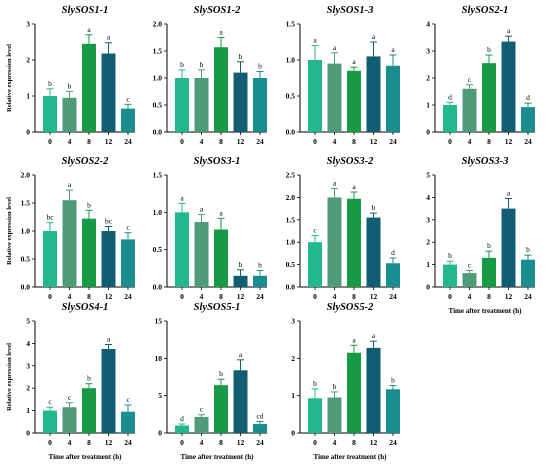 This screenshot has width=550, height=471. Describe the element at coordinates (109, 221) in the screenshot. I see `significance-letter: bc` at that location.